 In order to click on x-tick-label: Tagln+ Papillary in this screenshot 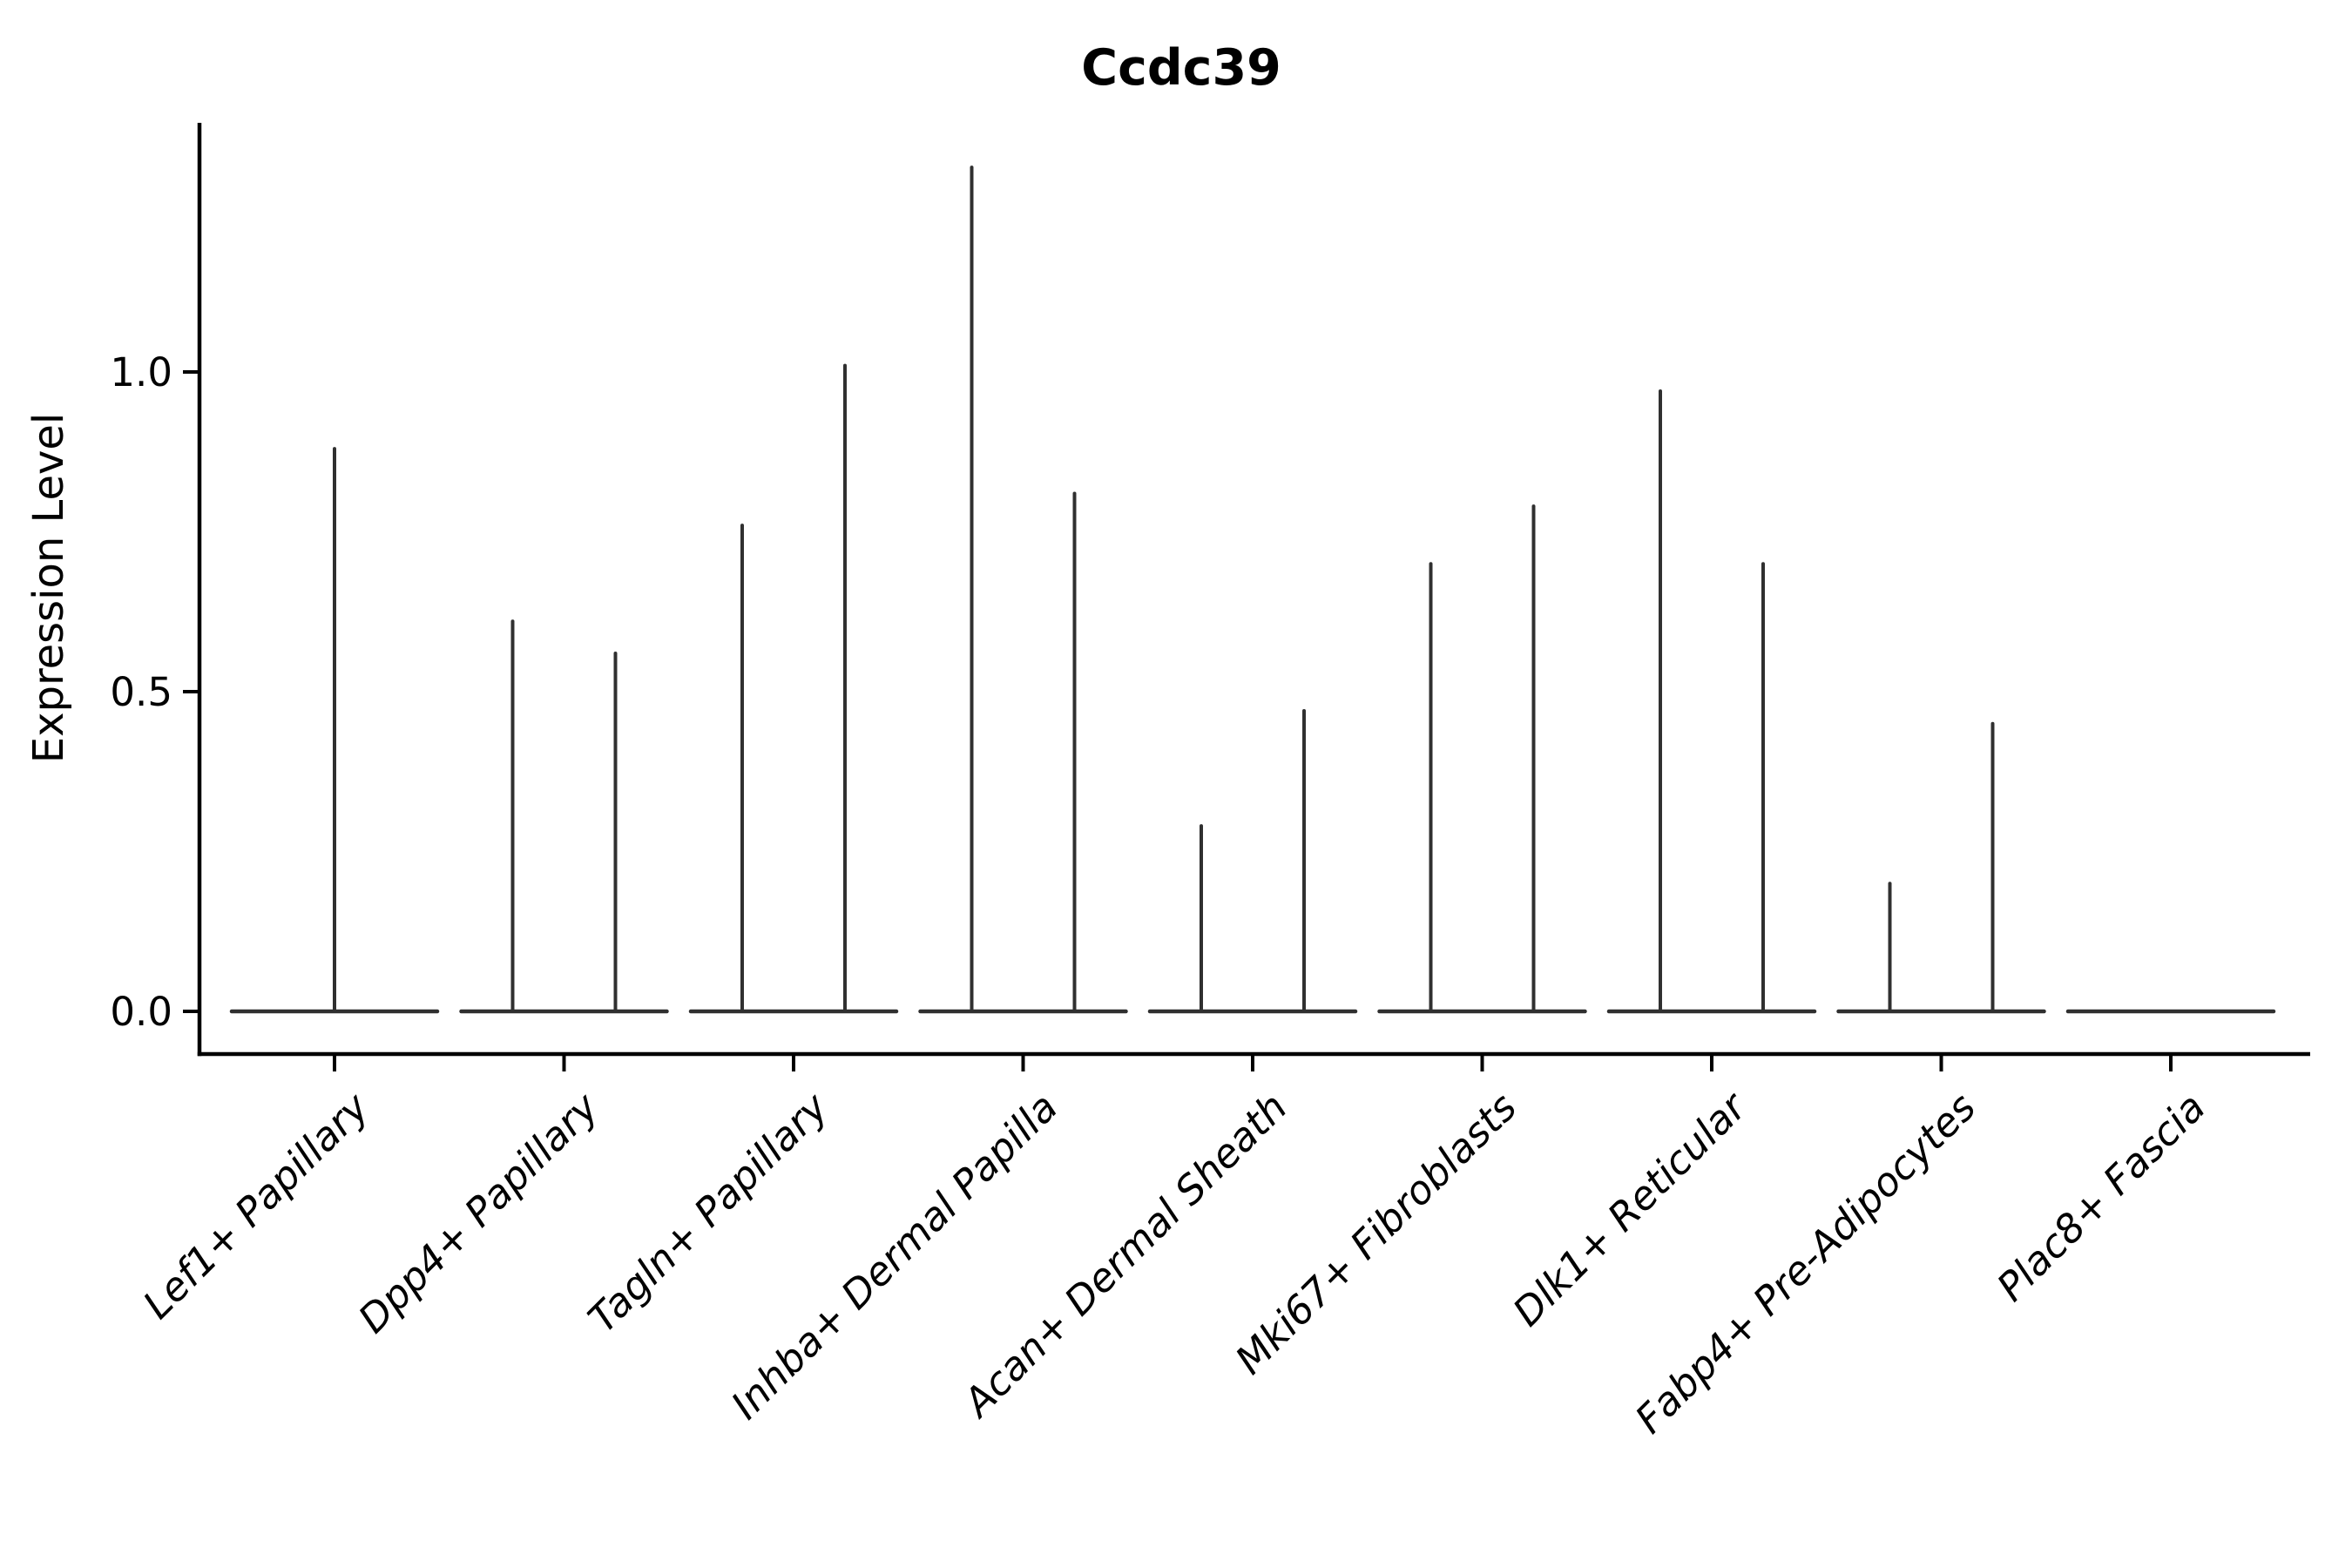, I will do `click(708, 1212)`.